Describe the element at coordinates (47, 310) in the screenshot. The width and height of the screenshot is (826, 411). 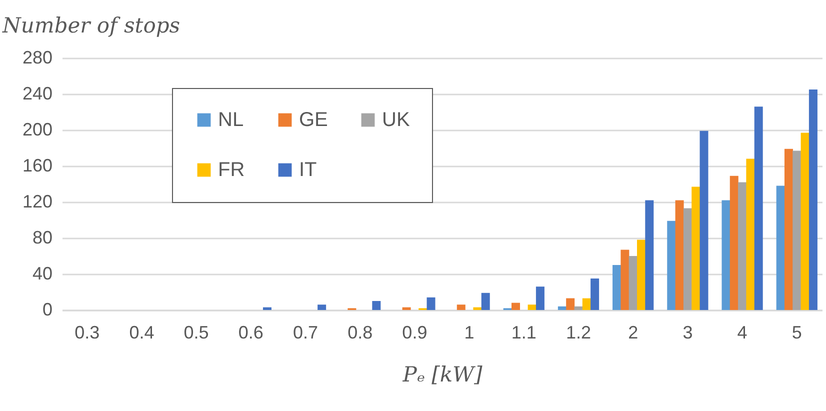
I see `y-tick-label: 0` at that location.